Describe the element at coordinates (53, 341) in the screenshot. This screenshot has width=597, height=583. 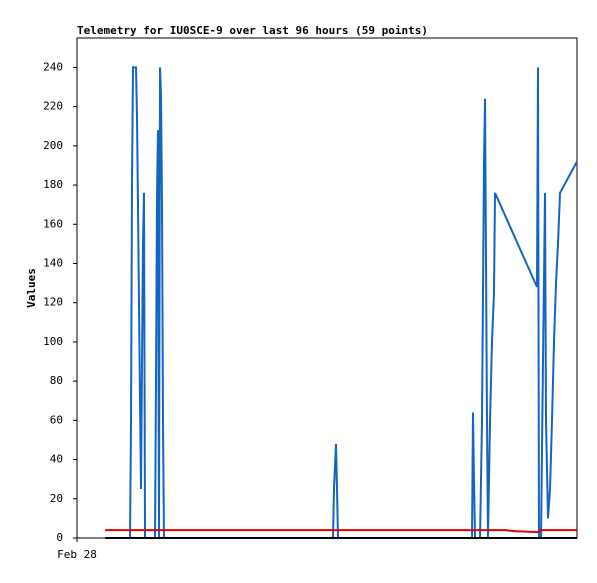
I see `y-tick-label: 100` at that location.